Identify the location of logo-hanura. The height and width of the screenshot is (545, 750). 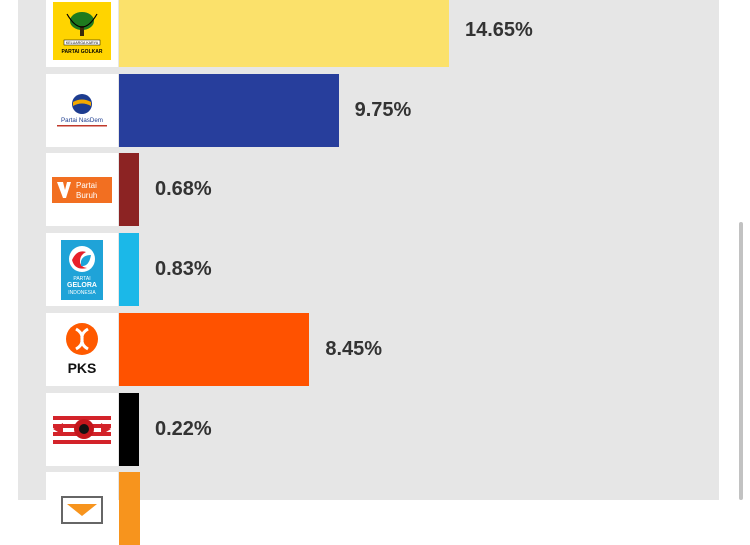
(82, 508).